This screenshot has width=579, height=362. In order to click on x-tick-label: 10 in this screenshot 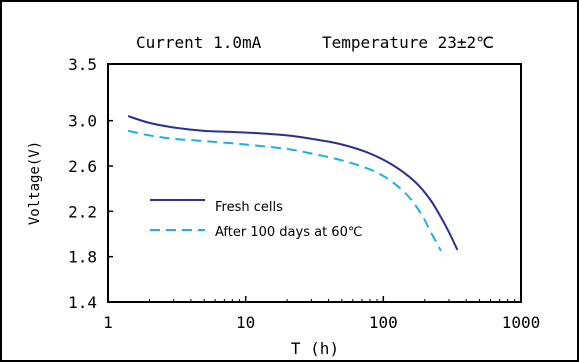, I will do `click(245, 322)`.